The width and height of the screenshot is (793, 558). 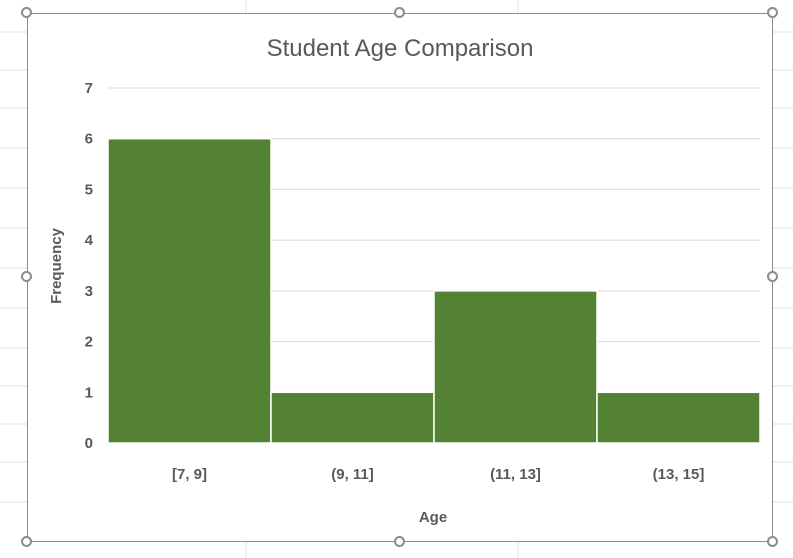 What do you see at coordinates (772, 276) in the screenshot?
I see `resize-handle-middle-right` at bounding box center [772, 276].